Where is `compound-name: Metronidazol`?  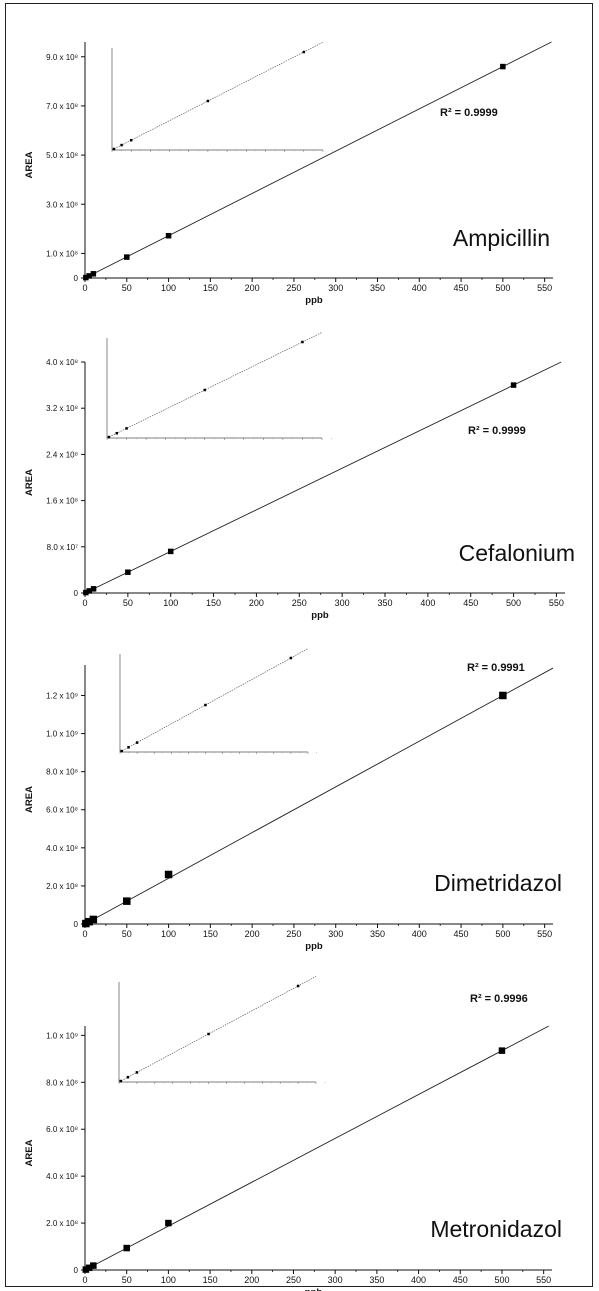
compound-name: Metronidazol is located at coordinates (496, 1229).